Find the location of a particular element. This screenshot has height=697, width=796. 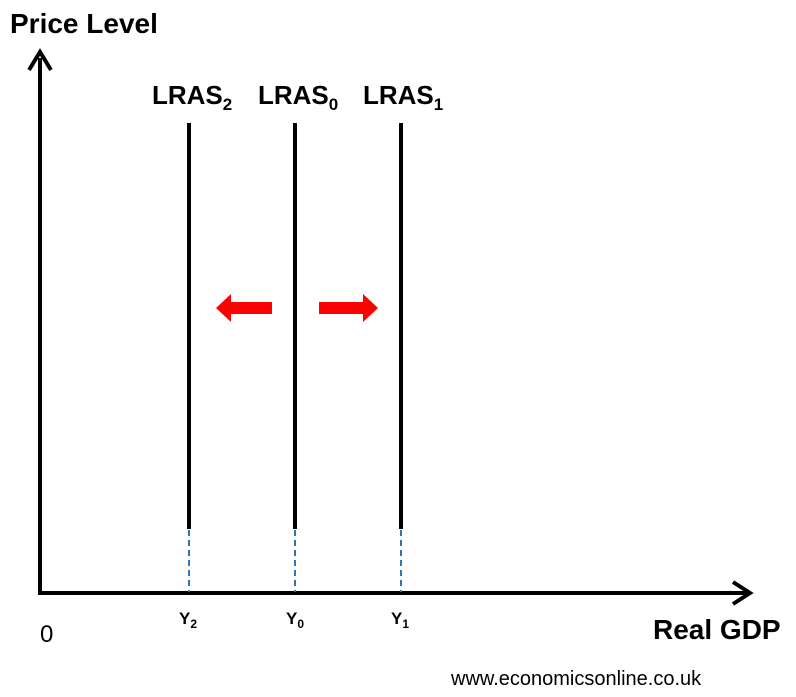

lras-2-label: LRAS2 is located at coordinates (192, 97).